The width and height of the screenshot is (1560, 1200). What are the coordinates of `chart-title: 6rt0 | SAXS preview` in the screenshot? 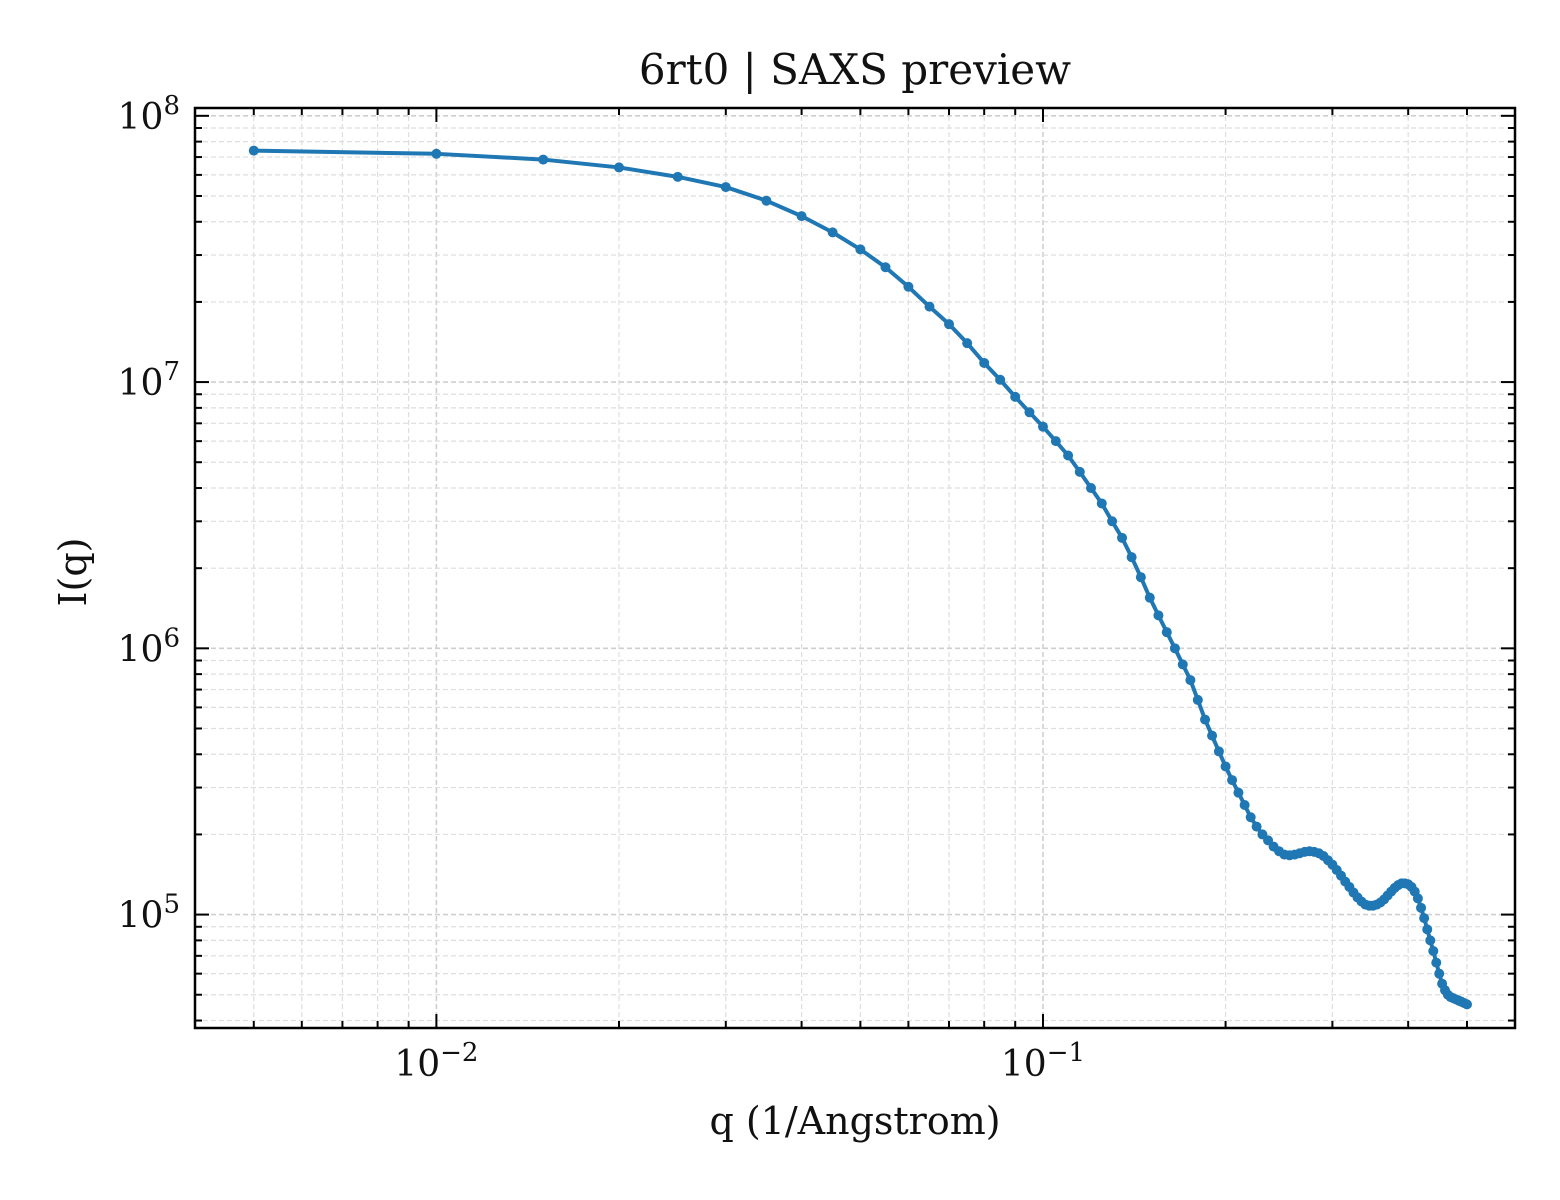 It's located at (855, 69).